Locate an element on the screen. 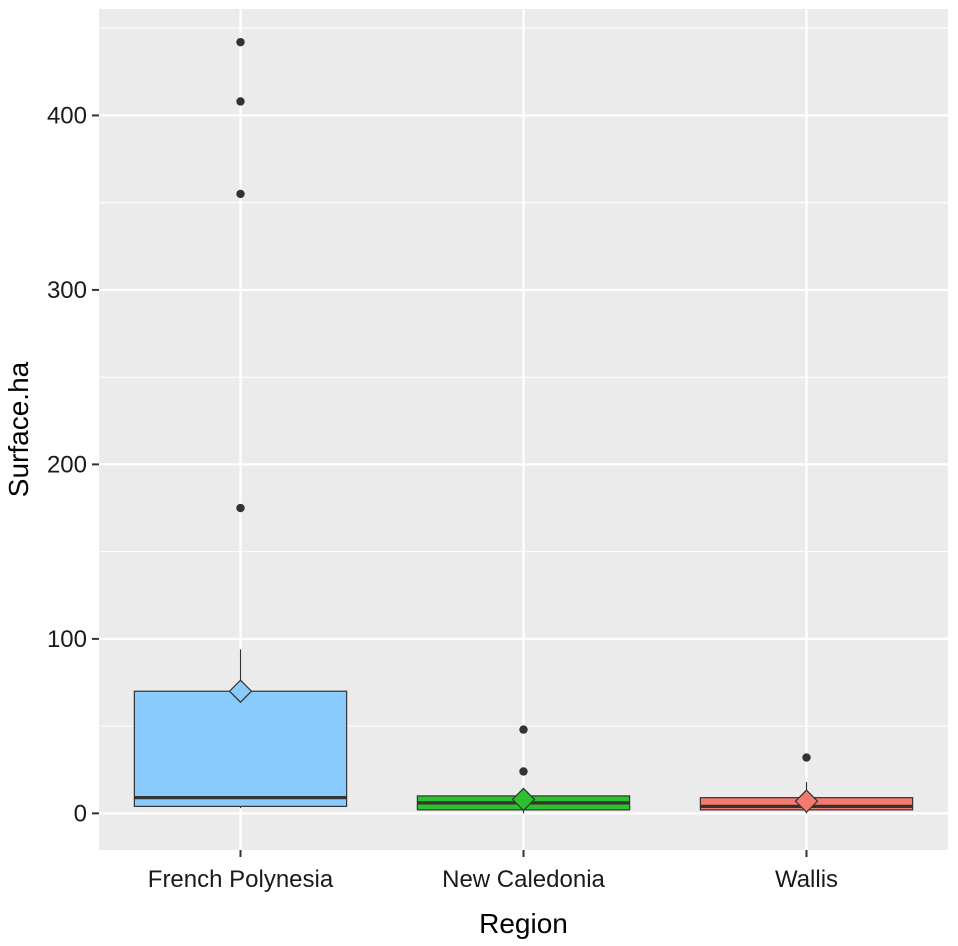 This screenshot has height=946, width=958. x-tick-label: Wallis is located at coordinates (806, 879).